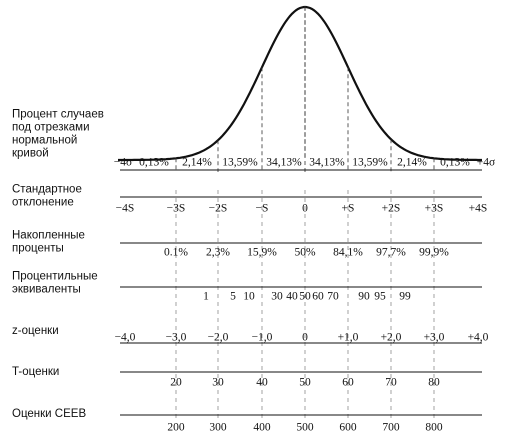 This screenshot has width=505, height=435. I want to click on scale-mark-label: +2,0, so click(391, 338).